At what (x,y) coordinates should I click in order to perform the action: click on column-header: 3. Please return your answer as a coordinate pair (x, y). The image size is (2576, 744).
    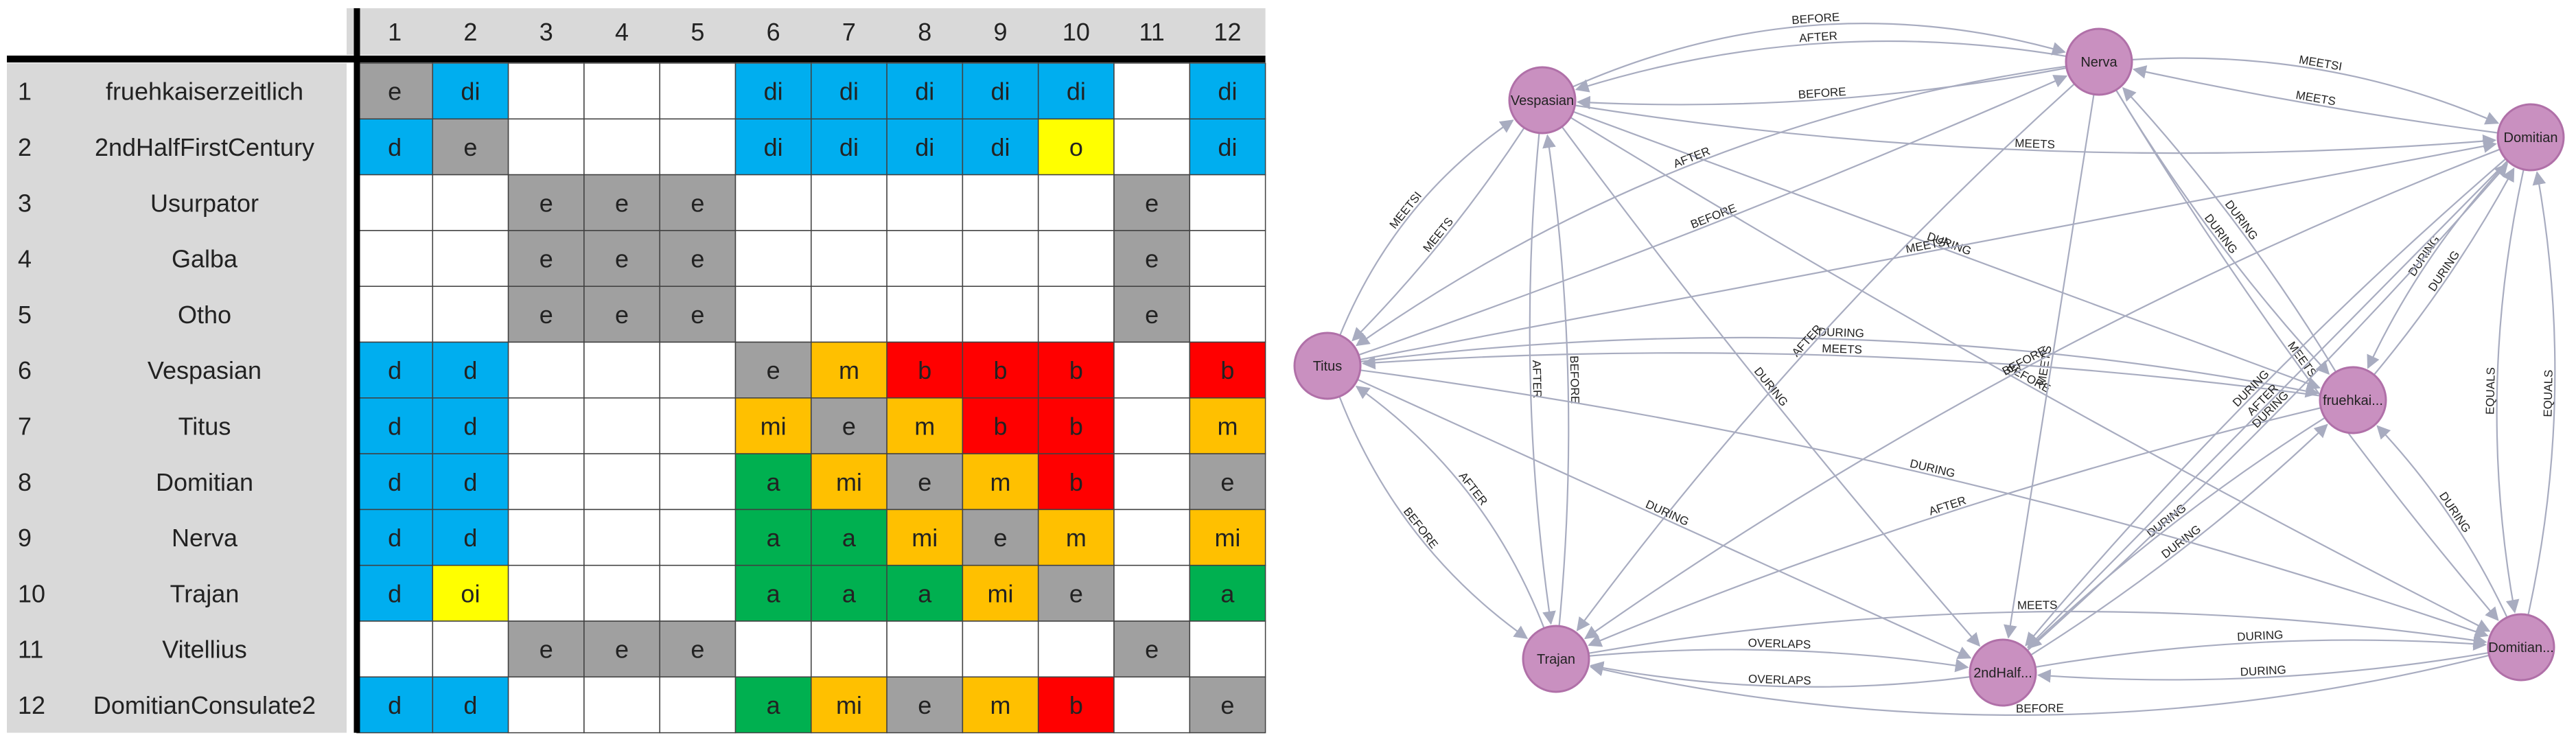
    Looking at the image, I should click on (546, 32).